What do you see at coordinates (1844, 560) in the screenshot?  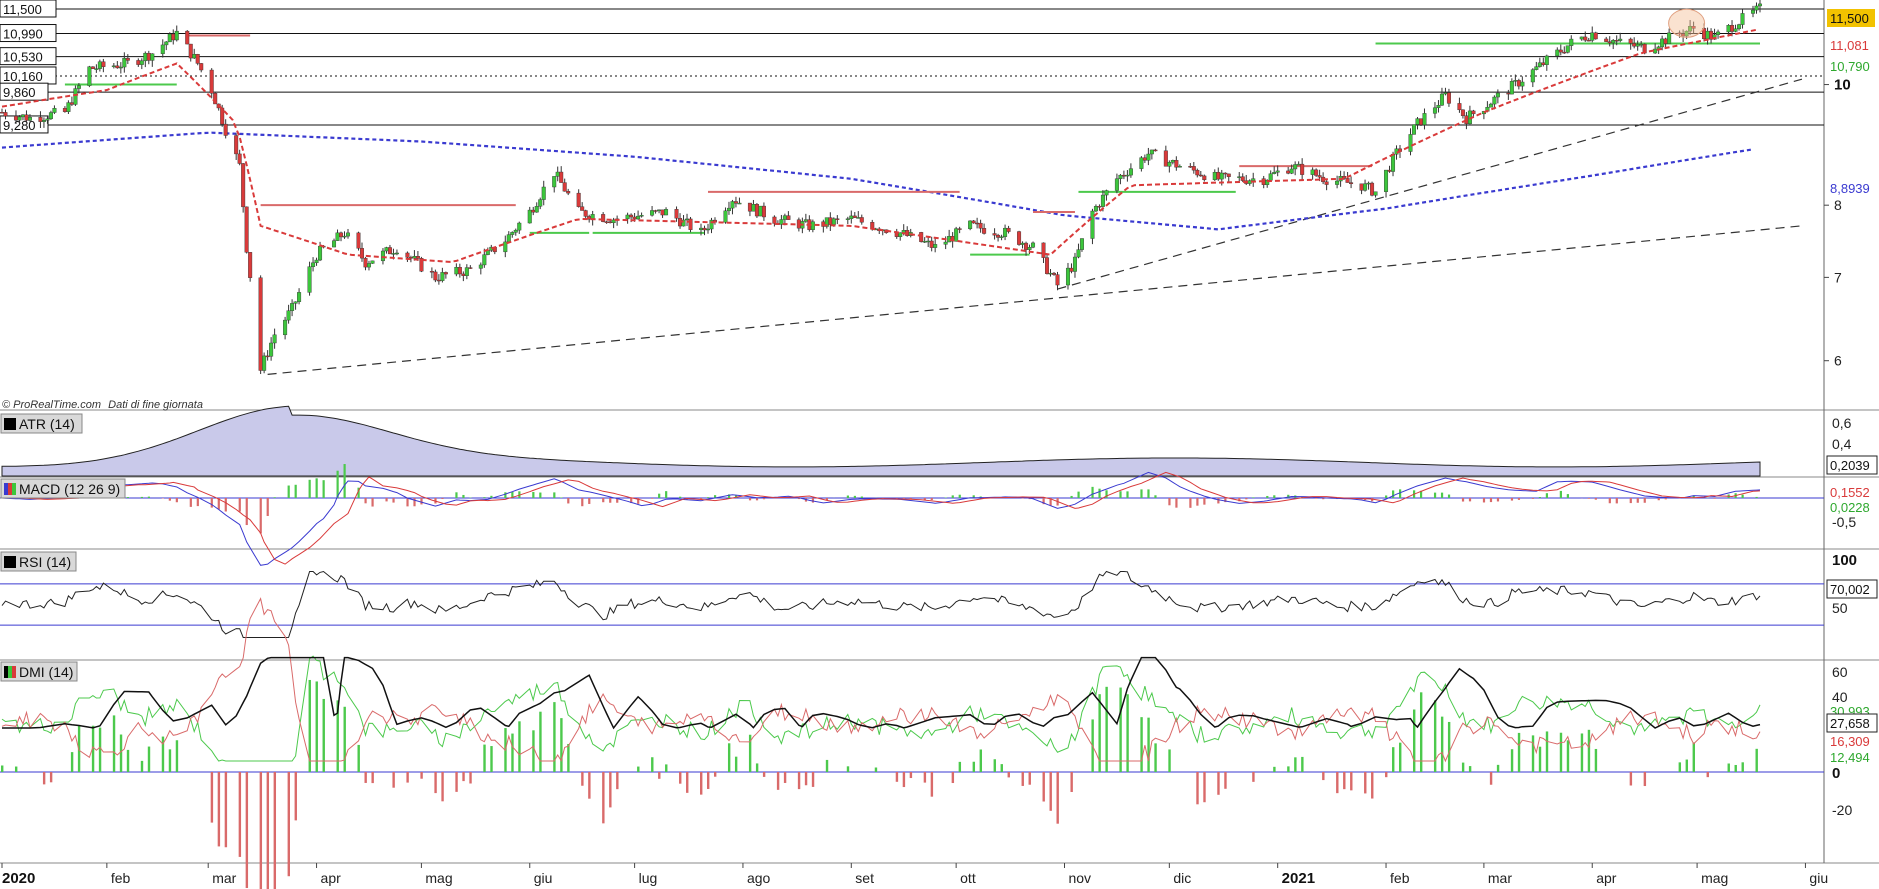 I see `rsi-tick: 100` at bounding box center [1844, 560].